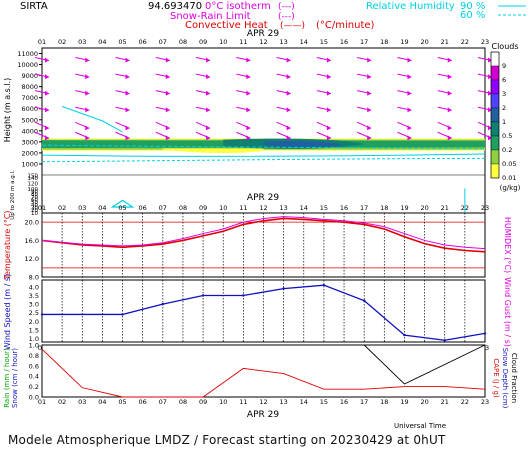 Image resolution: width=528 pixels, height=450 pixels. Describe the element at coordinates (495, 115) in the screenshot. I see `colorbar-frame` at that location.